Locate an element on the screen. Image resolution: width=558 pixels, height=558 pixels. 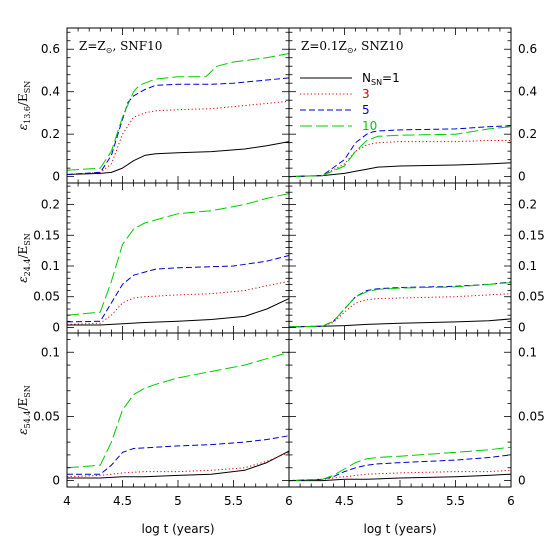
legend-entry: 3 is located at coordinates (335, 94).